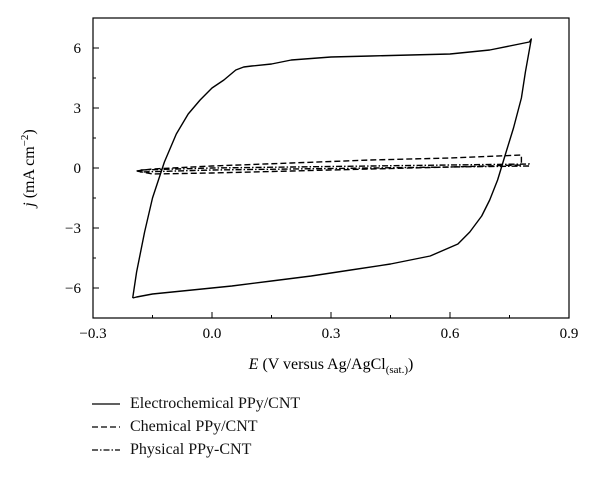 The height and width of the screenshot is (484, 600). Describe the element at coordinates (212, 334) in the screenshot. I see `x-tick-label: 0.0` at that location.